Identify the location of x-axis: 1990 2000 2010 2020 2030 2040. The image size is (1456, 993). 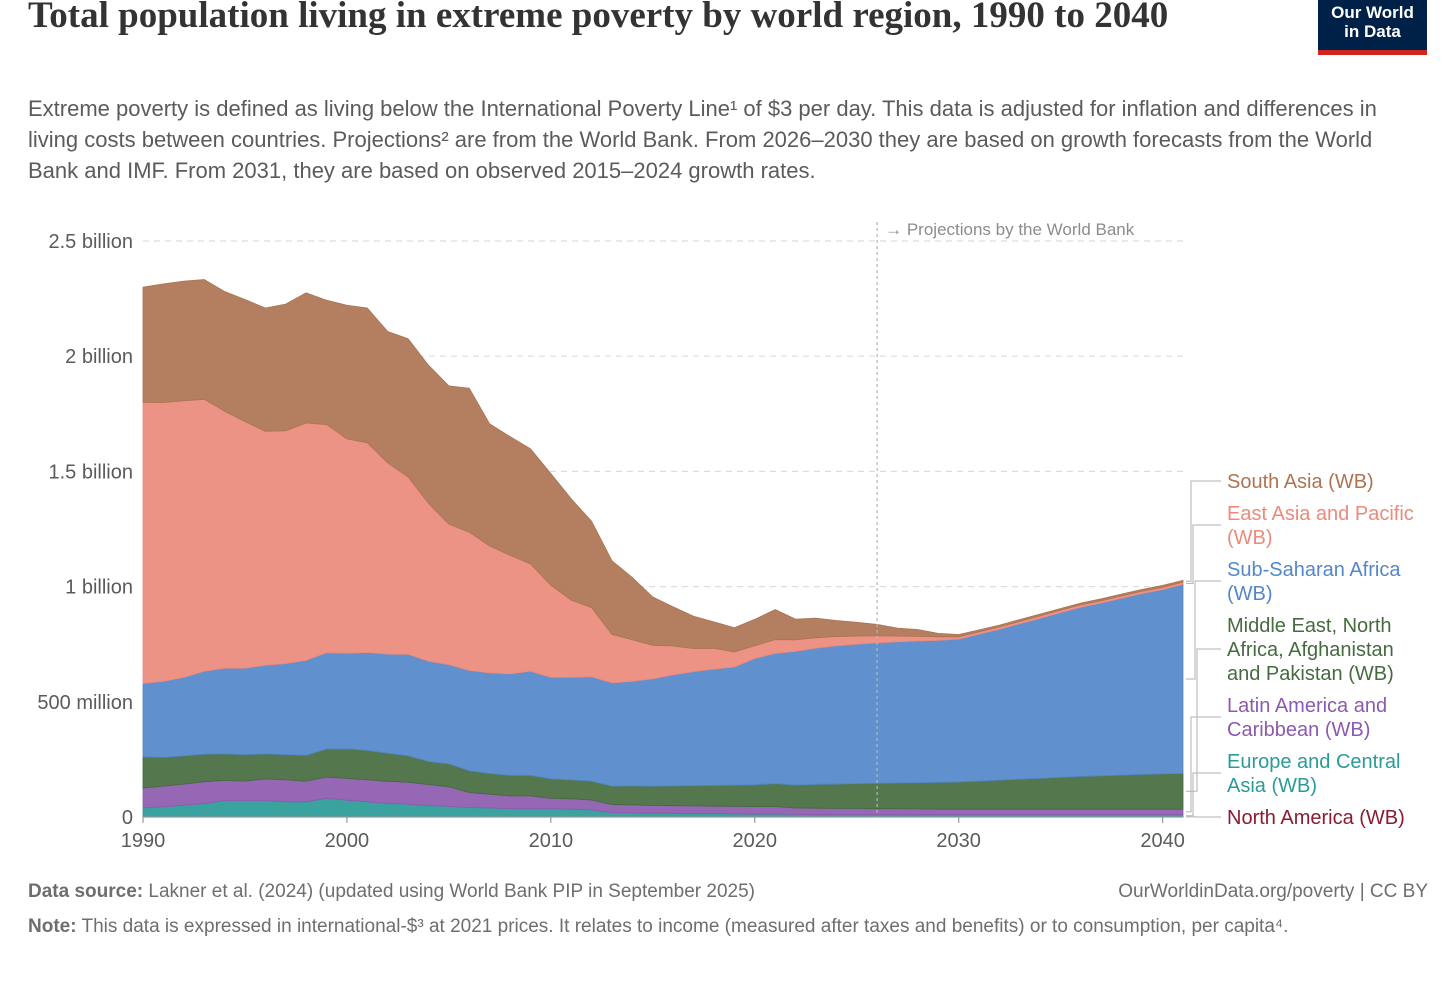
(653, 834).